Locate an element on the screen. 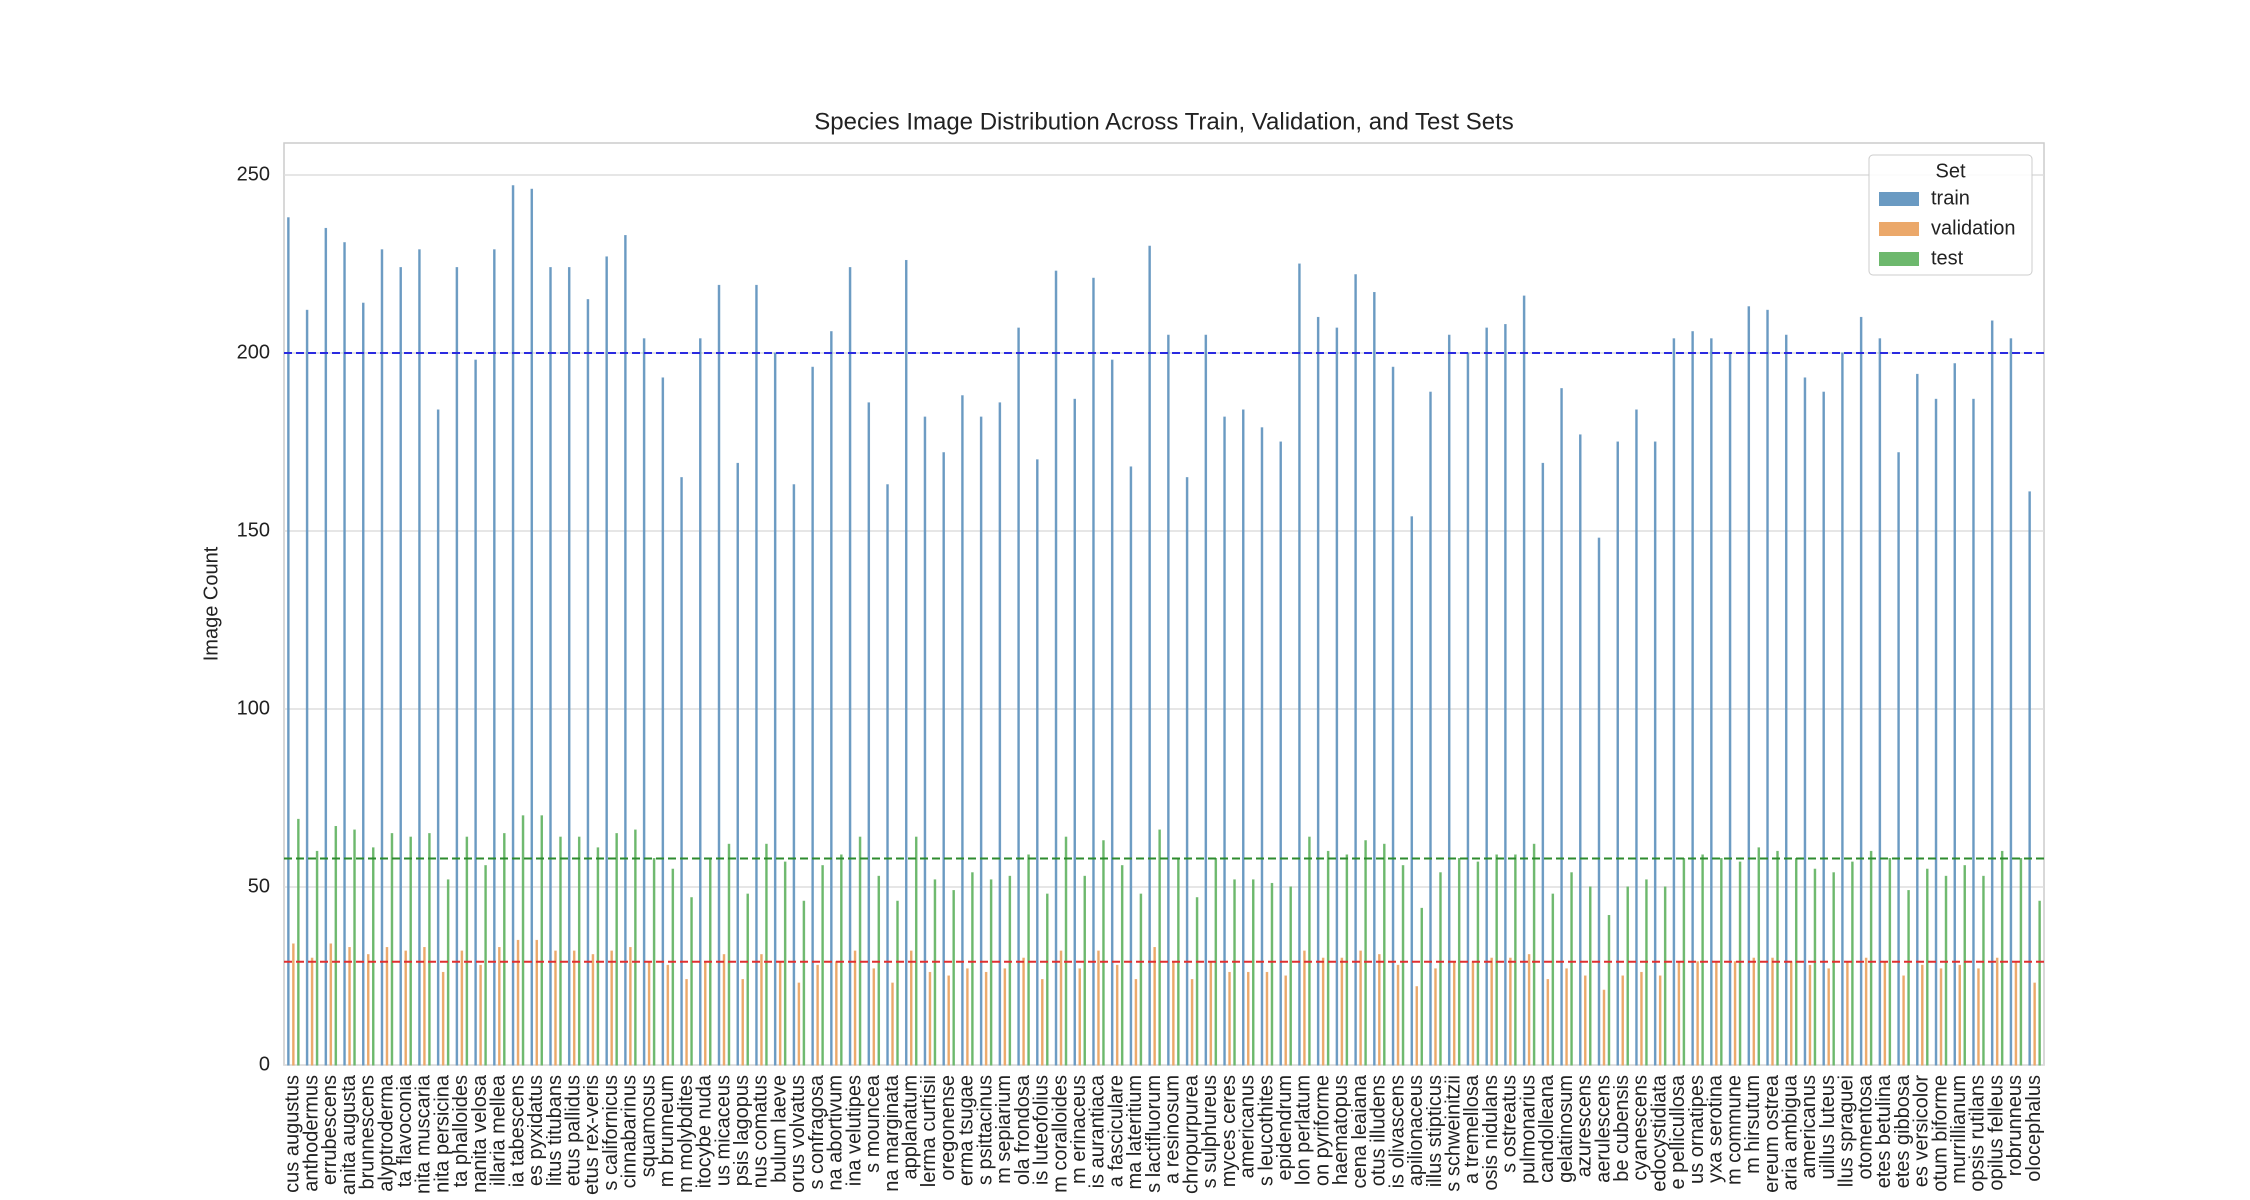 The image size is (2250, 1200). x-tick-label: oregonense is located at coordinates (948, 1128).